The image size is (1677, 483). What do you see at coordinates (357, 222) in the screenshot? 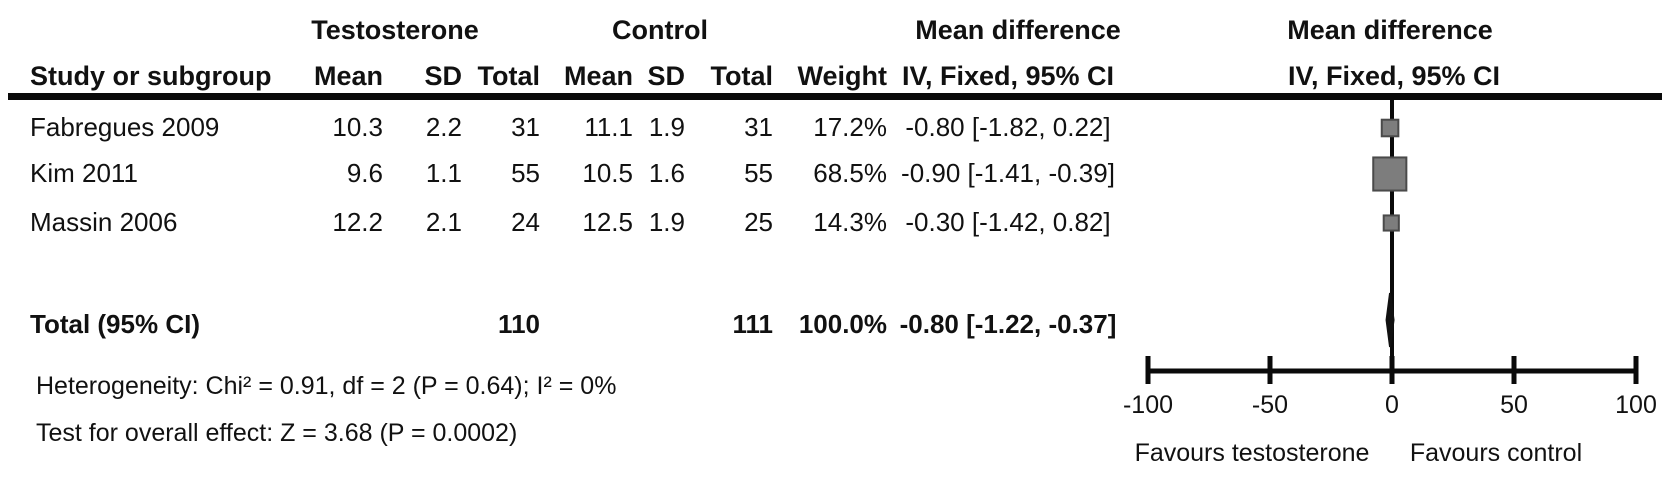
I see `t-mean-value: 12.2` at bounding box center [357, 222].